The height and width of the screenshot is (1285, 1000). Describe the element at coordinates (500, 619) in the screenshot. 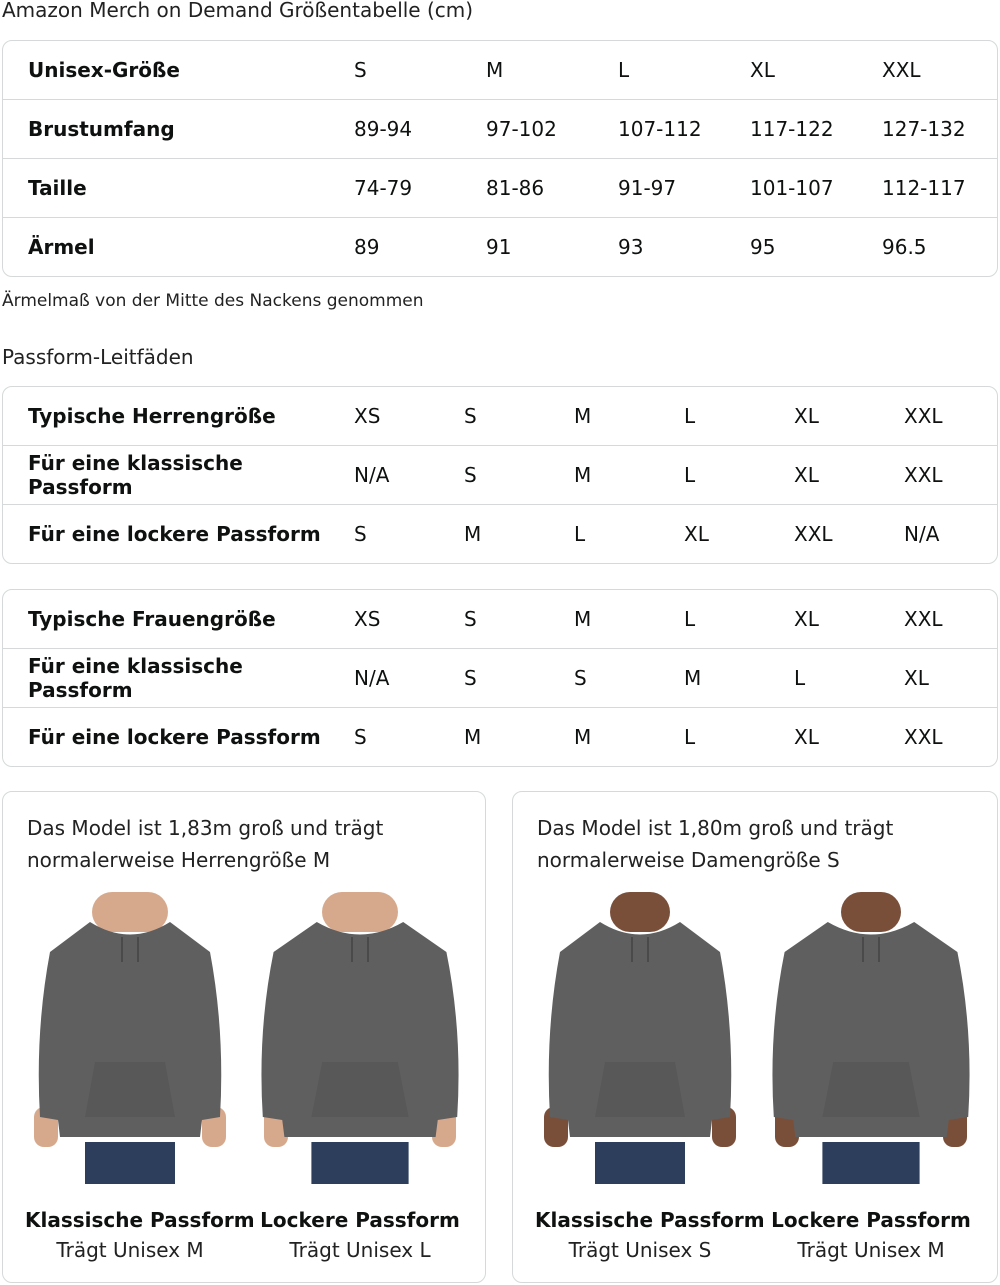

I see `table-row: Typische Frauengröße XS S M L XL XXL` at that location.